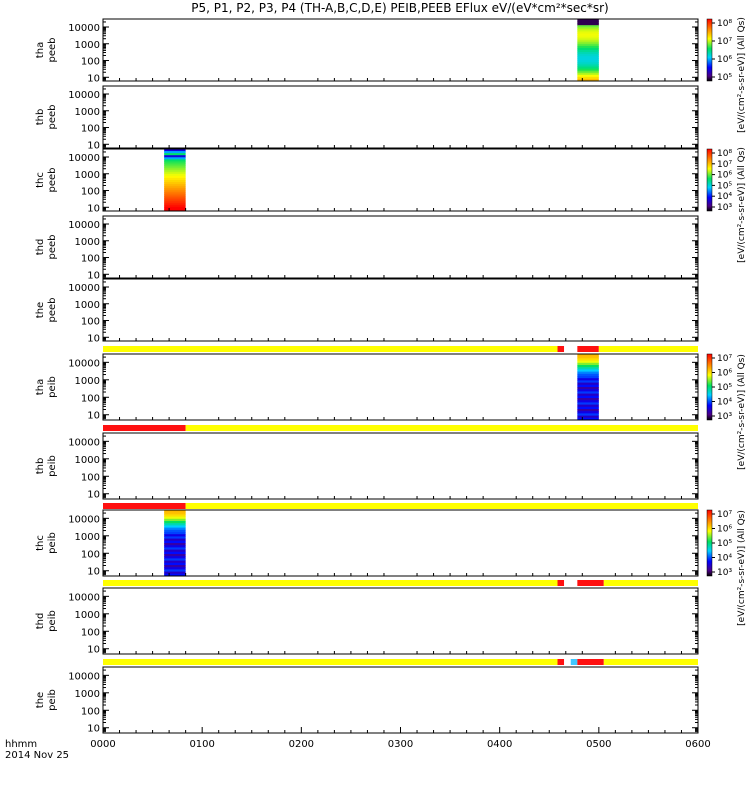  What do you see at coordinates (367, 248) in the screenshot?
I see `panel-thd-peeb: 10000 1000 100 10 thd peeb` at bounding box center [367, 248].